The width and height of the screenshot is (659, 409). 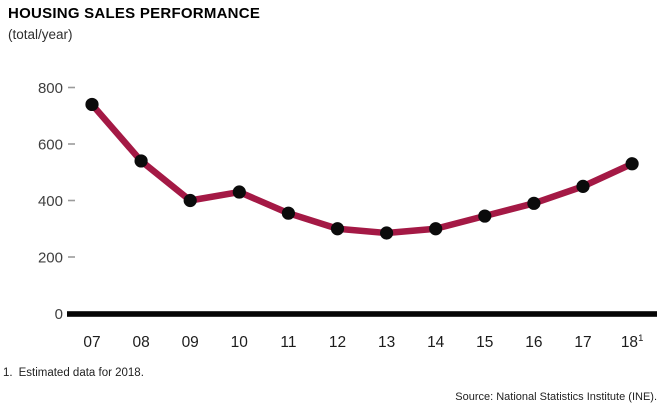 I want to click on x-axis-label: 11, so click(x=288, y=342).